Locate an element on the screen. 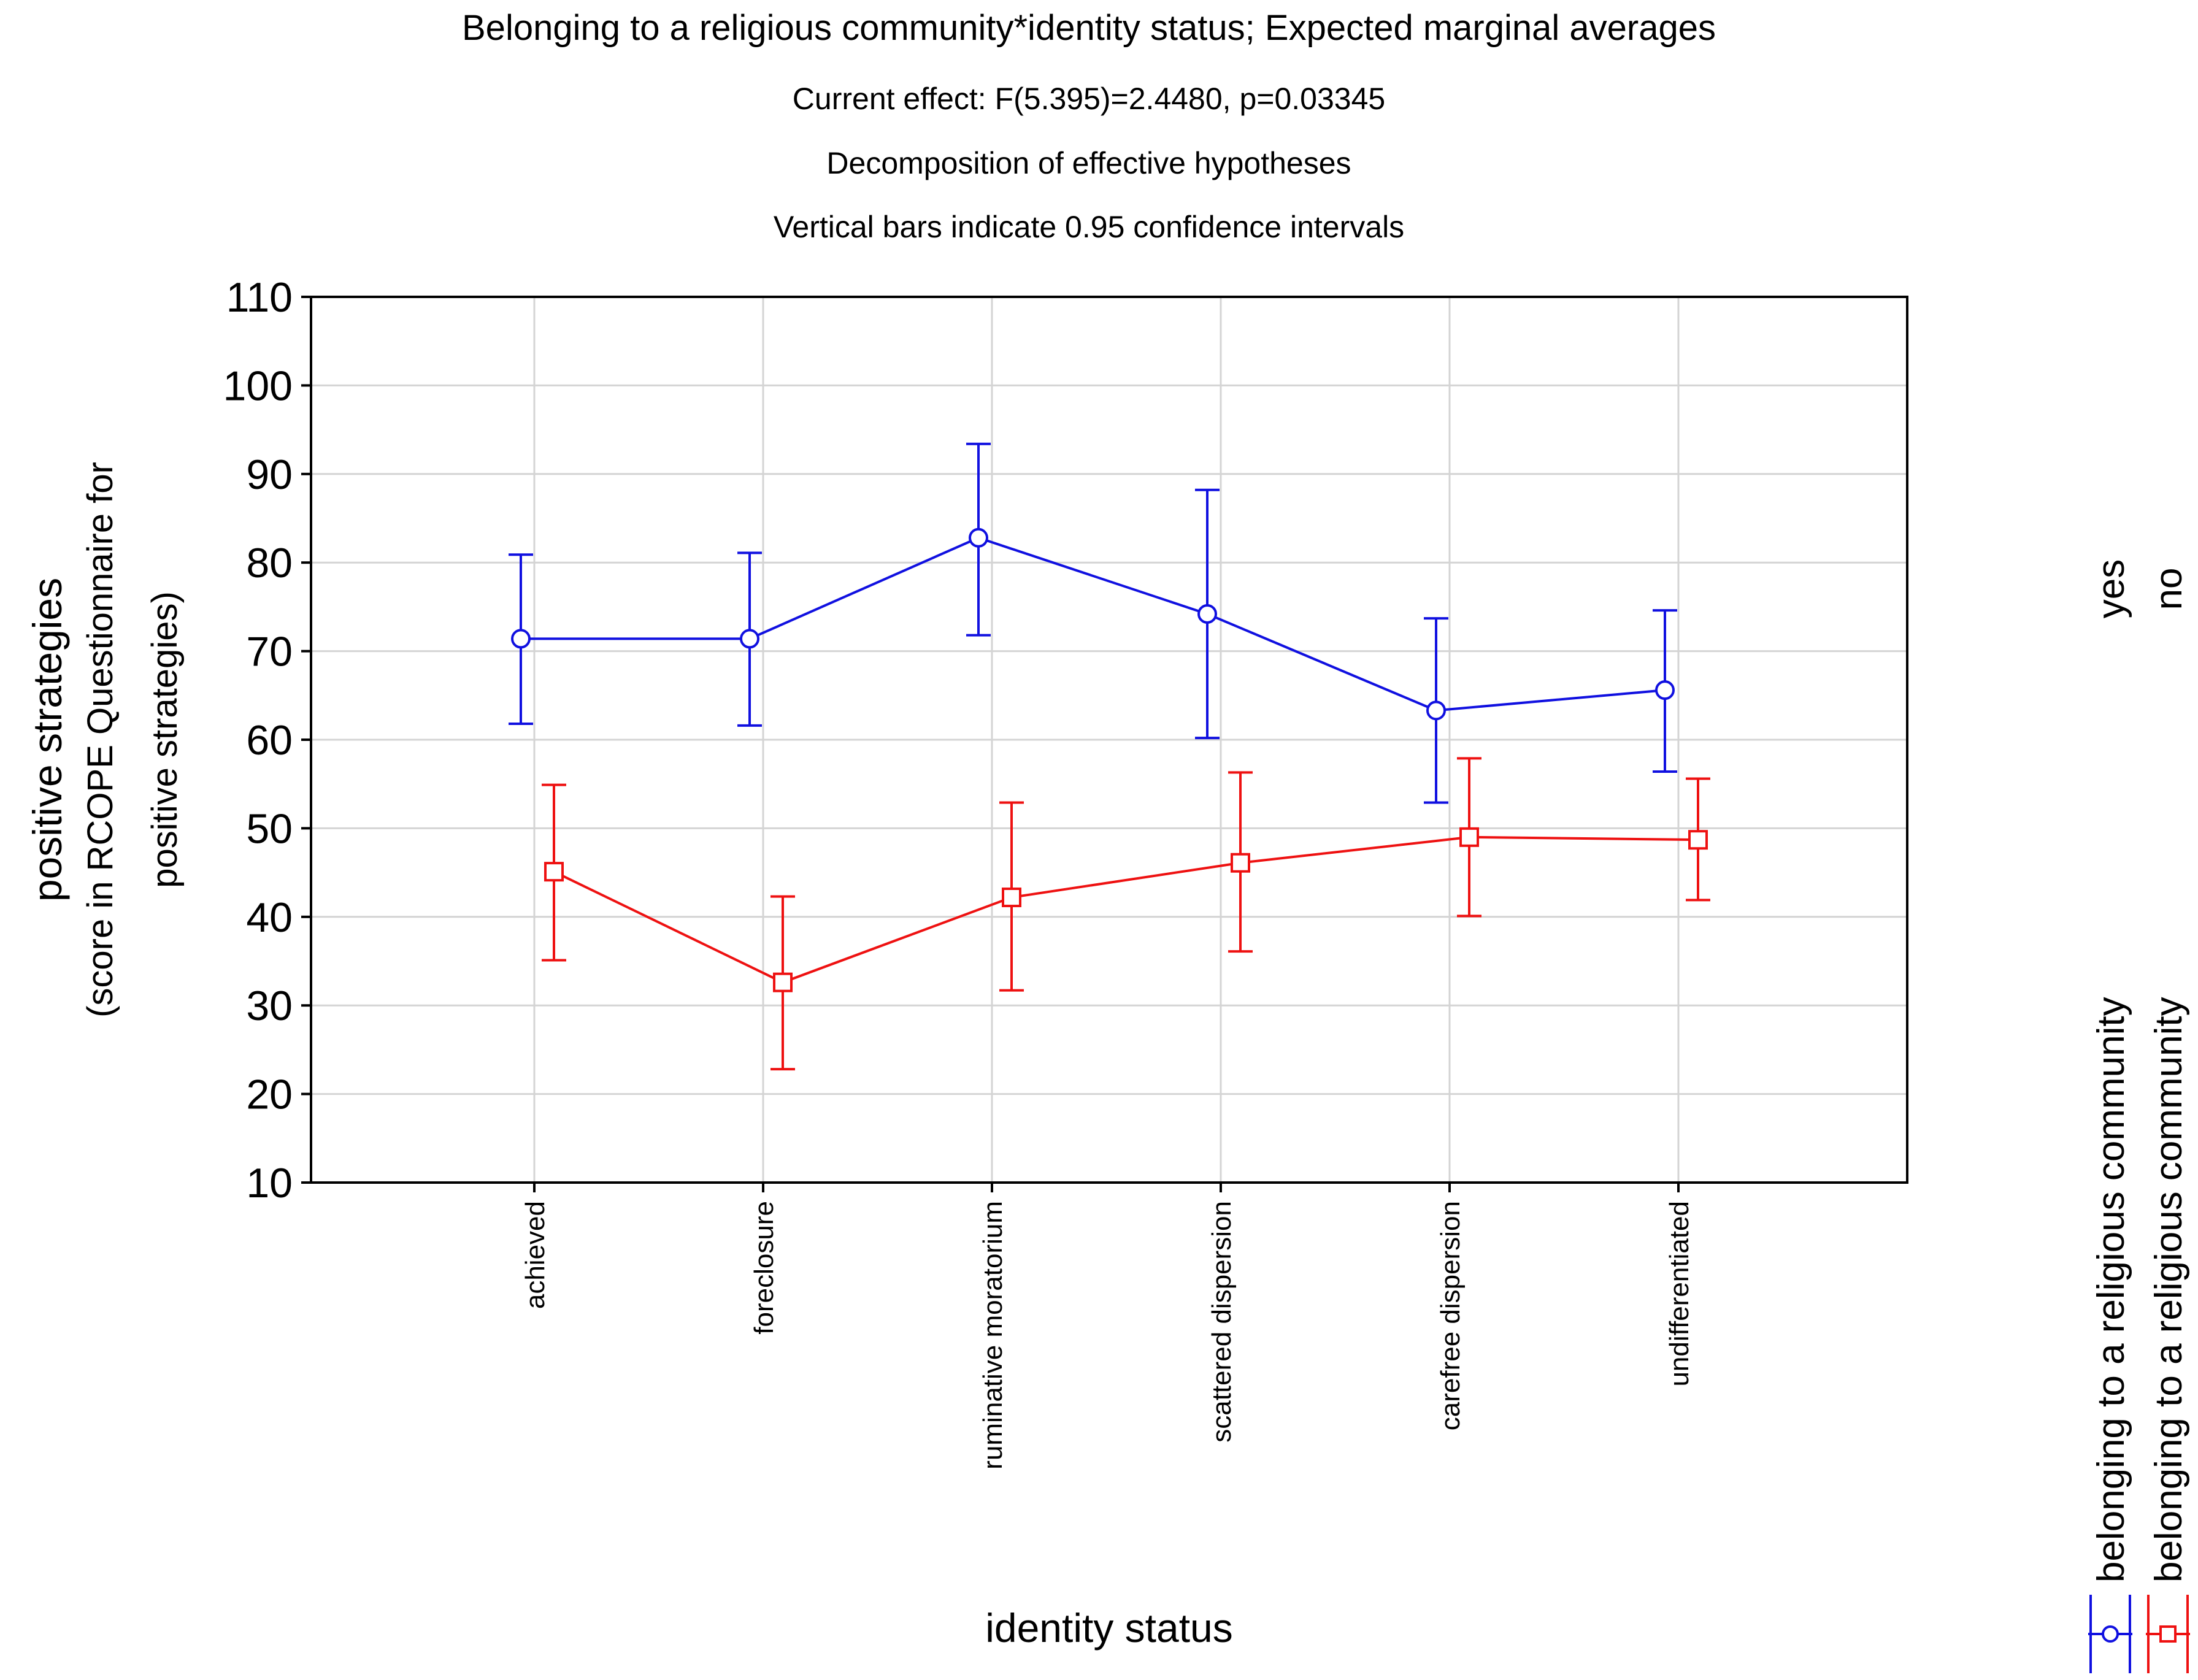  y-tick-label: 100 is located at coordinates (258, 385).